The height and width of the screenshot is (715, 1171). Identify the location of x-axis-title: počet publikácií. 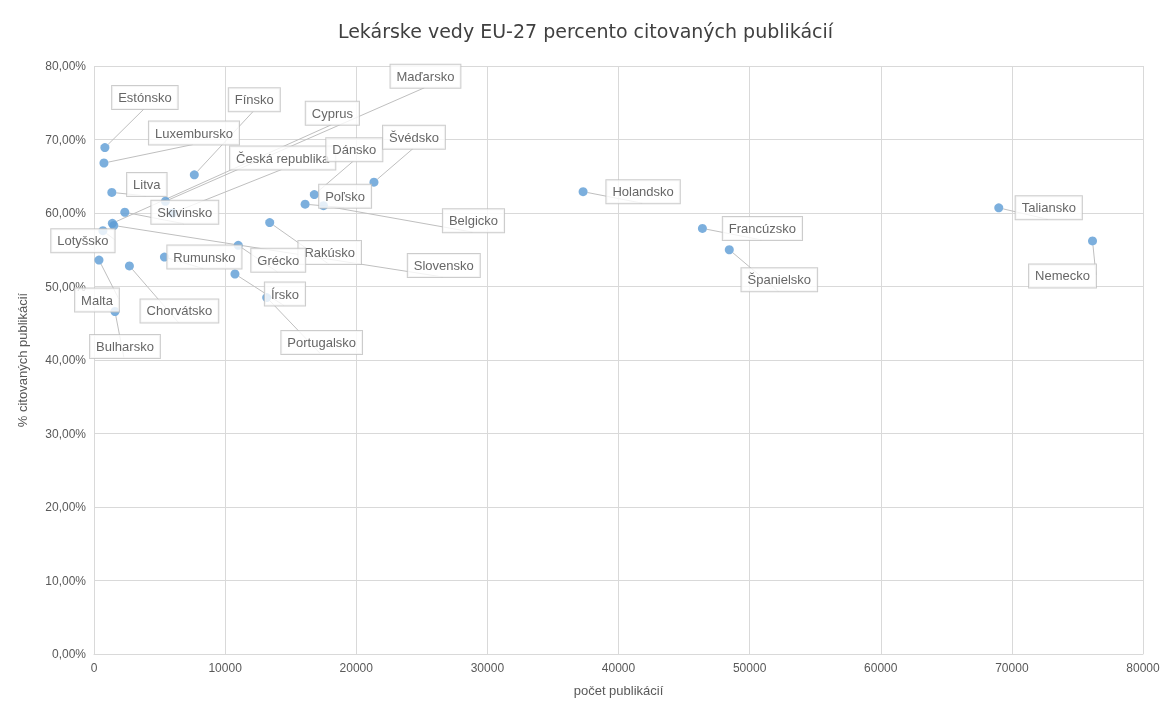
(618, 690).